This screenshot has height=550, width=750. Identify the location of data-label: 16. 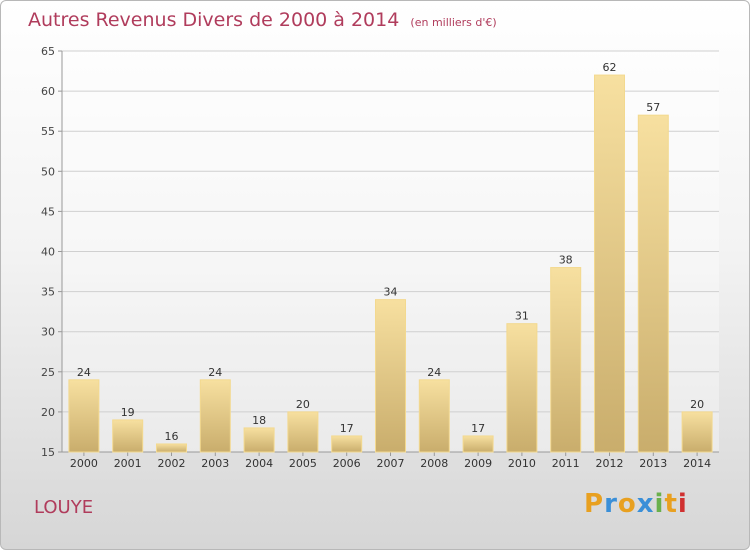
(172, 436).